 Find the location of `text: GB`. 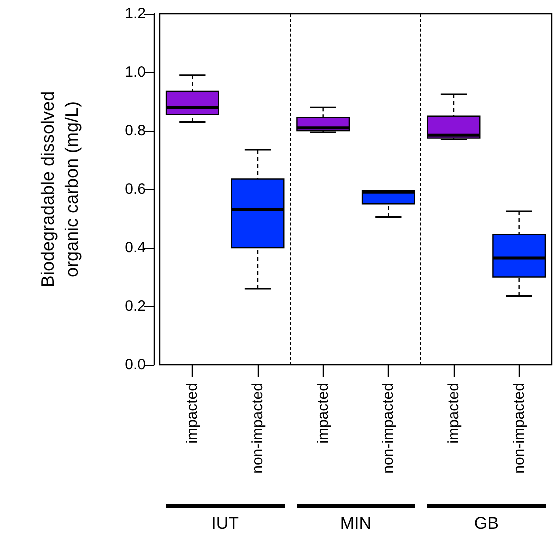

text: GB is located at coordinates (486, 524).